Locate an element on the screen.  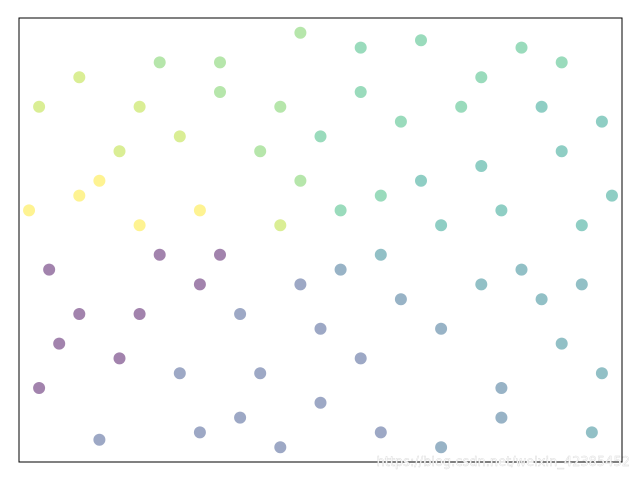
watermark: https://blog.csdn.net/weixin_42385452 is located at coordinates (503, 462).